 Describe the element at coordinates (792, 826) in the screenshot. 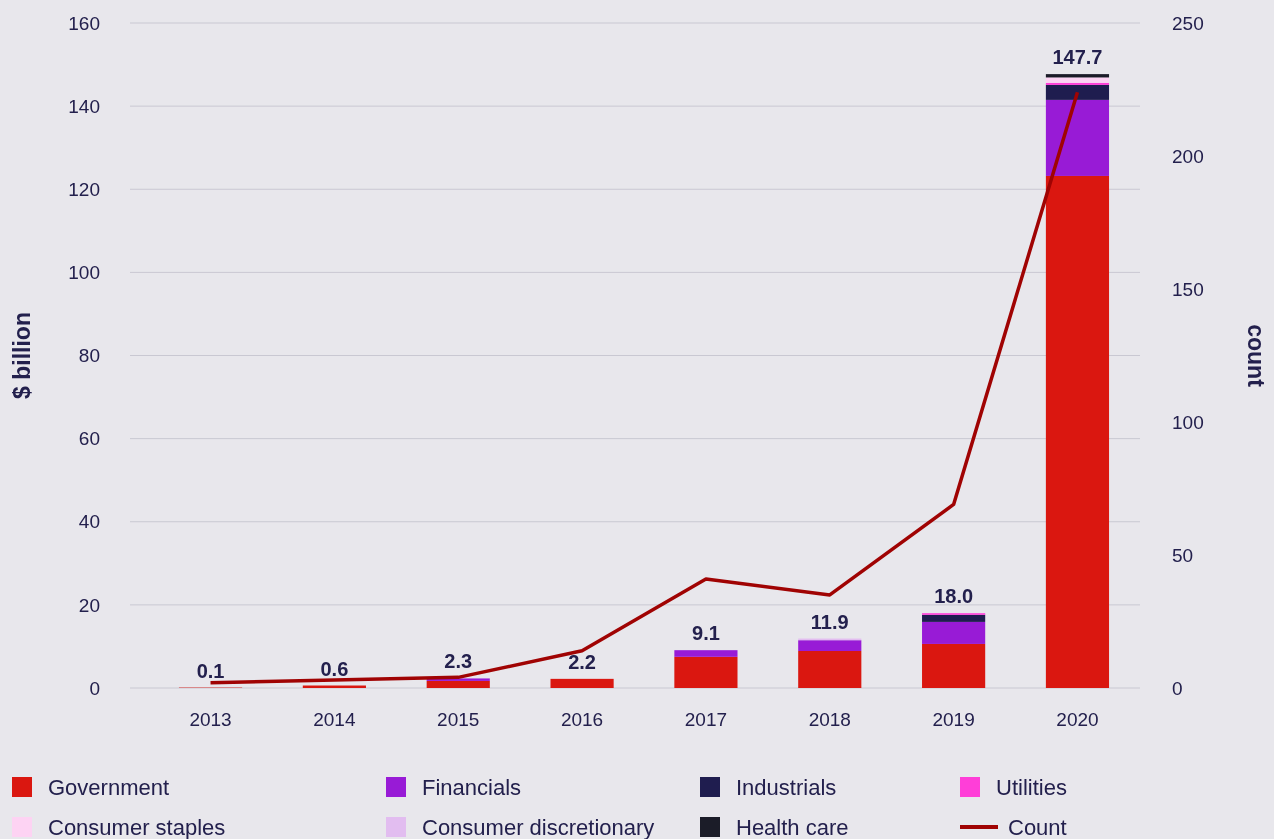

I see `legend-label: Health care` at that location.